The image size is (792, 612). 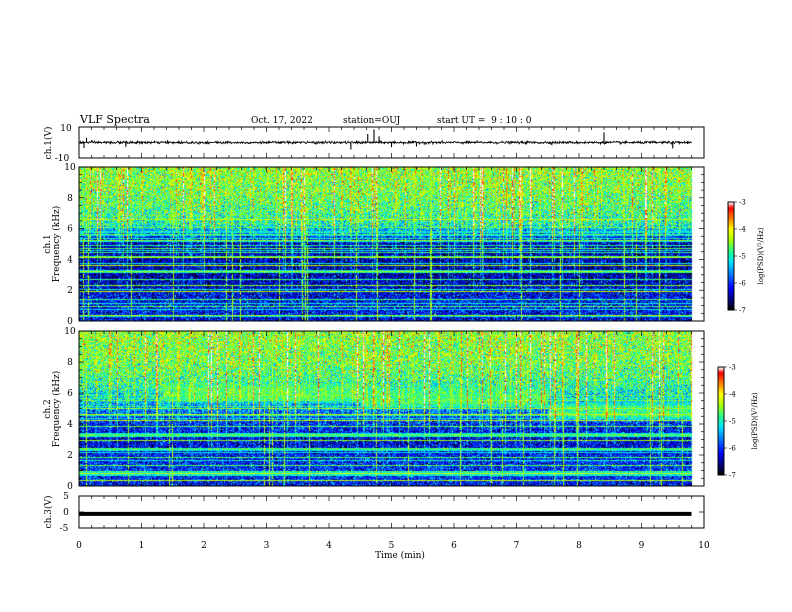 I want to click on ch1-colorbar-tick-label: -5, so click(x=742, y=257).